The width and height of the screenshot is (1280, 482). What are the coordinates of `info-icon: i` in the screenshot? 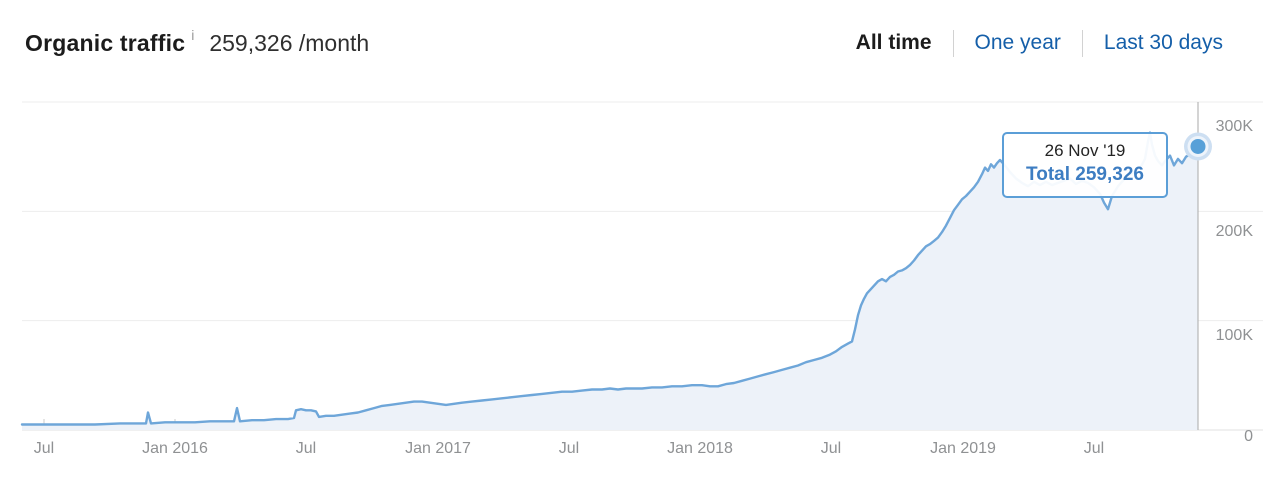 It's located at (193, 35).